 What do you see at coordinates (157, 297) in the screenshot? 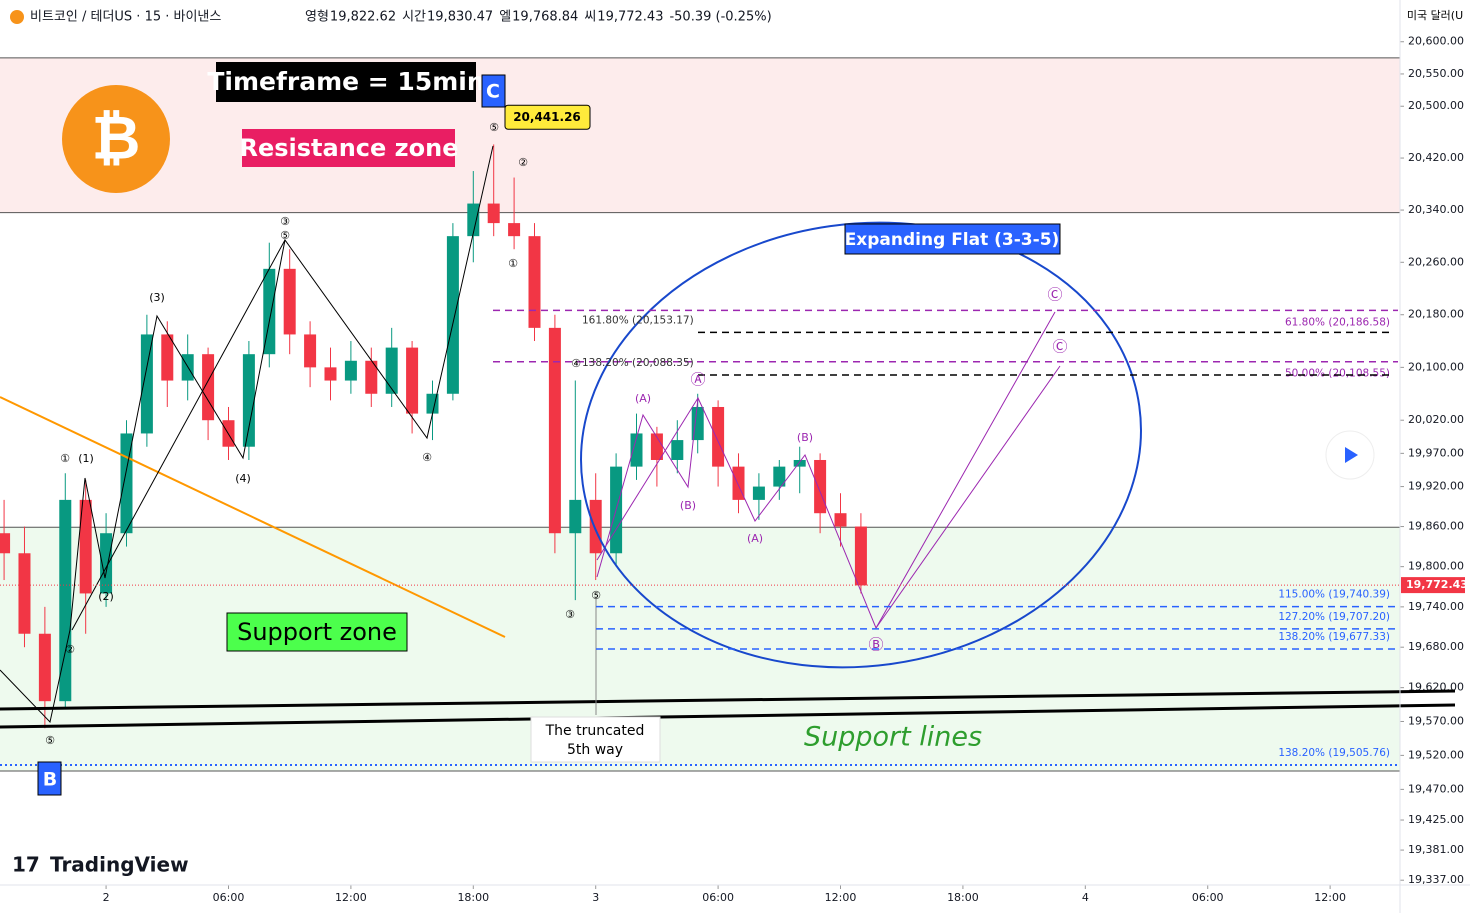
I see `wave-label: (3)` at bounding box center [157, 297].